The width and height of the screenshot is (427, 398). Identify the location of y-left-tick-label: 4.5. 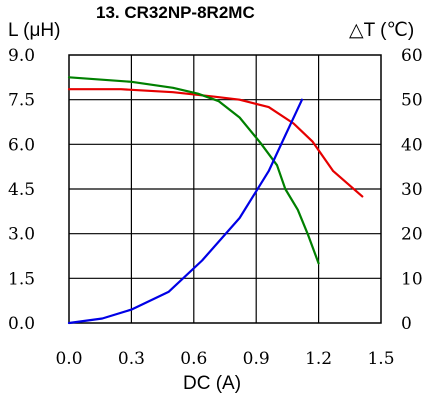
(21, 190).